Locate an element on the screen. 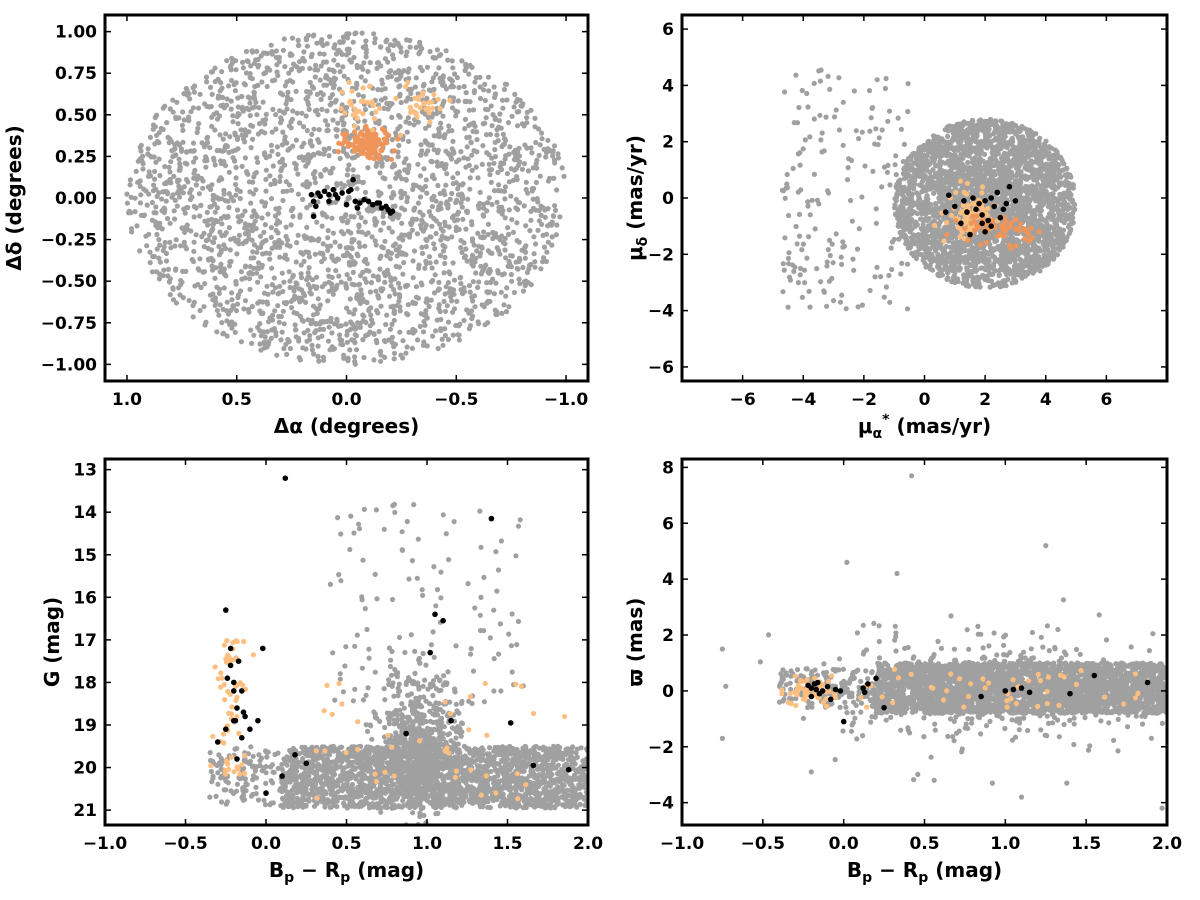  x-tick-label: 0.0 is located at coordinates (346, 400).